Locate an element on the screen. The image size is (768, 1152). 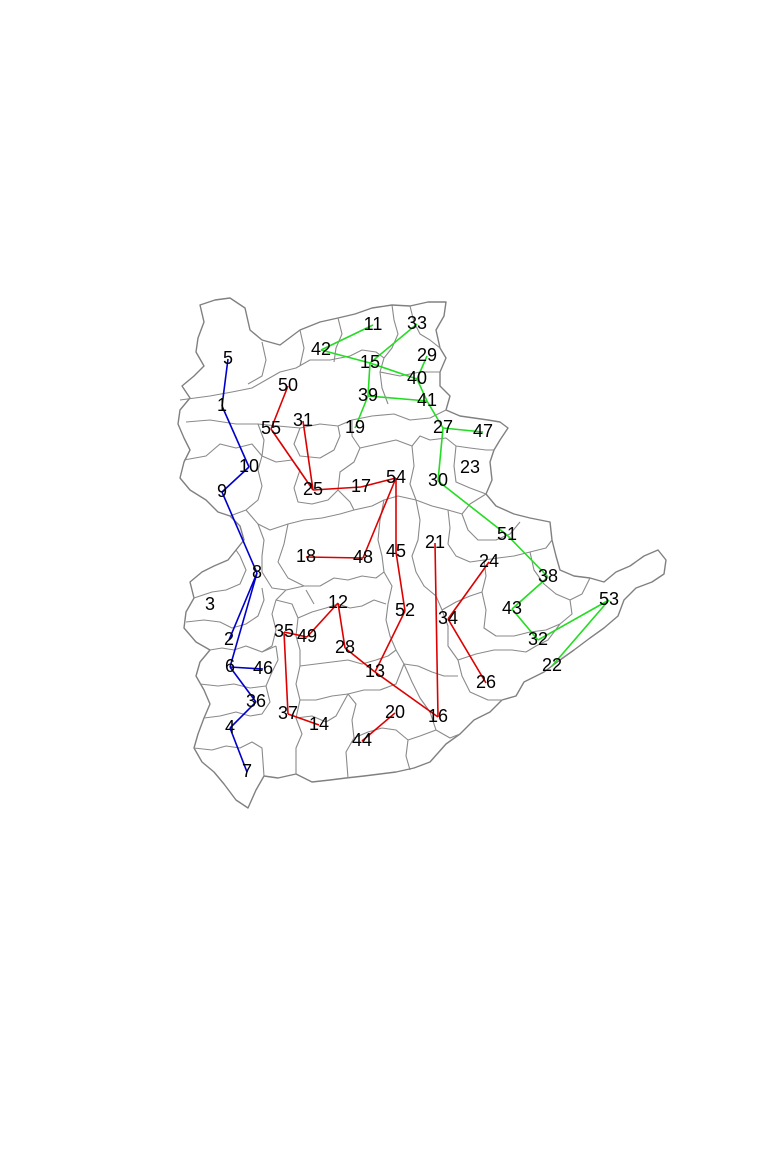
region-label-51: 51 is located at coordinates (507, 534).